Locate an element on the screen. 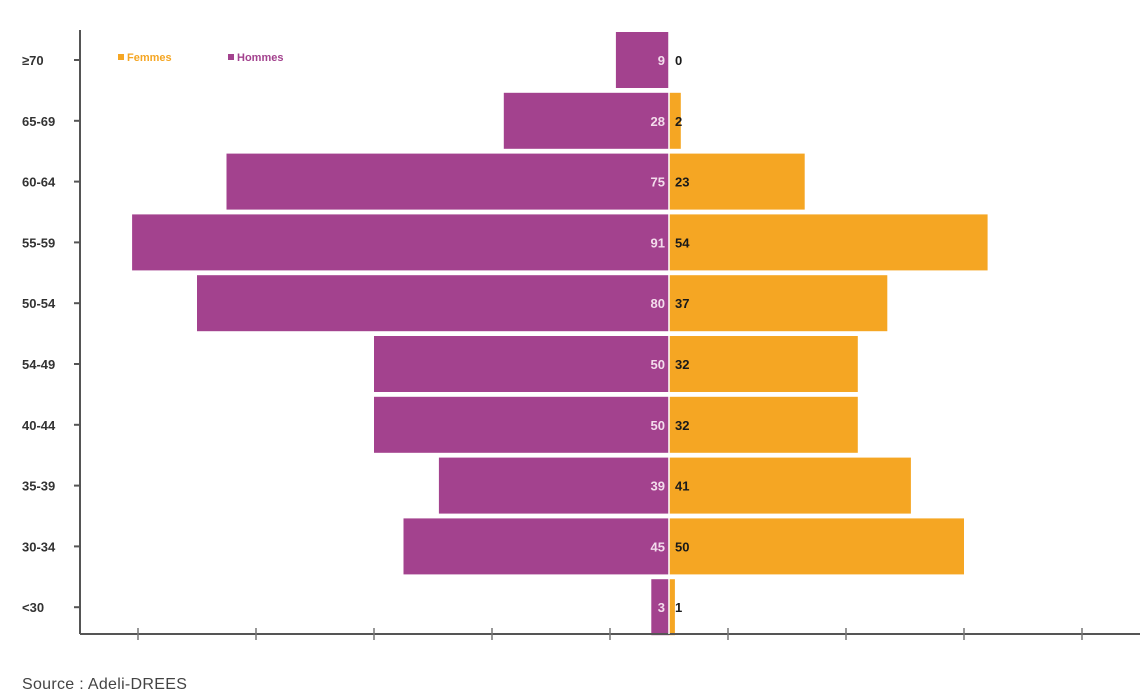  y-tick-label: 55-59 is located at coordinates (38, 242).